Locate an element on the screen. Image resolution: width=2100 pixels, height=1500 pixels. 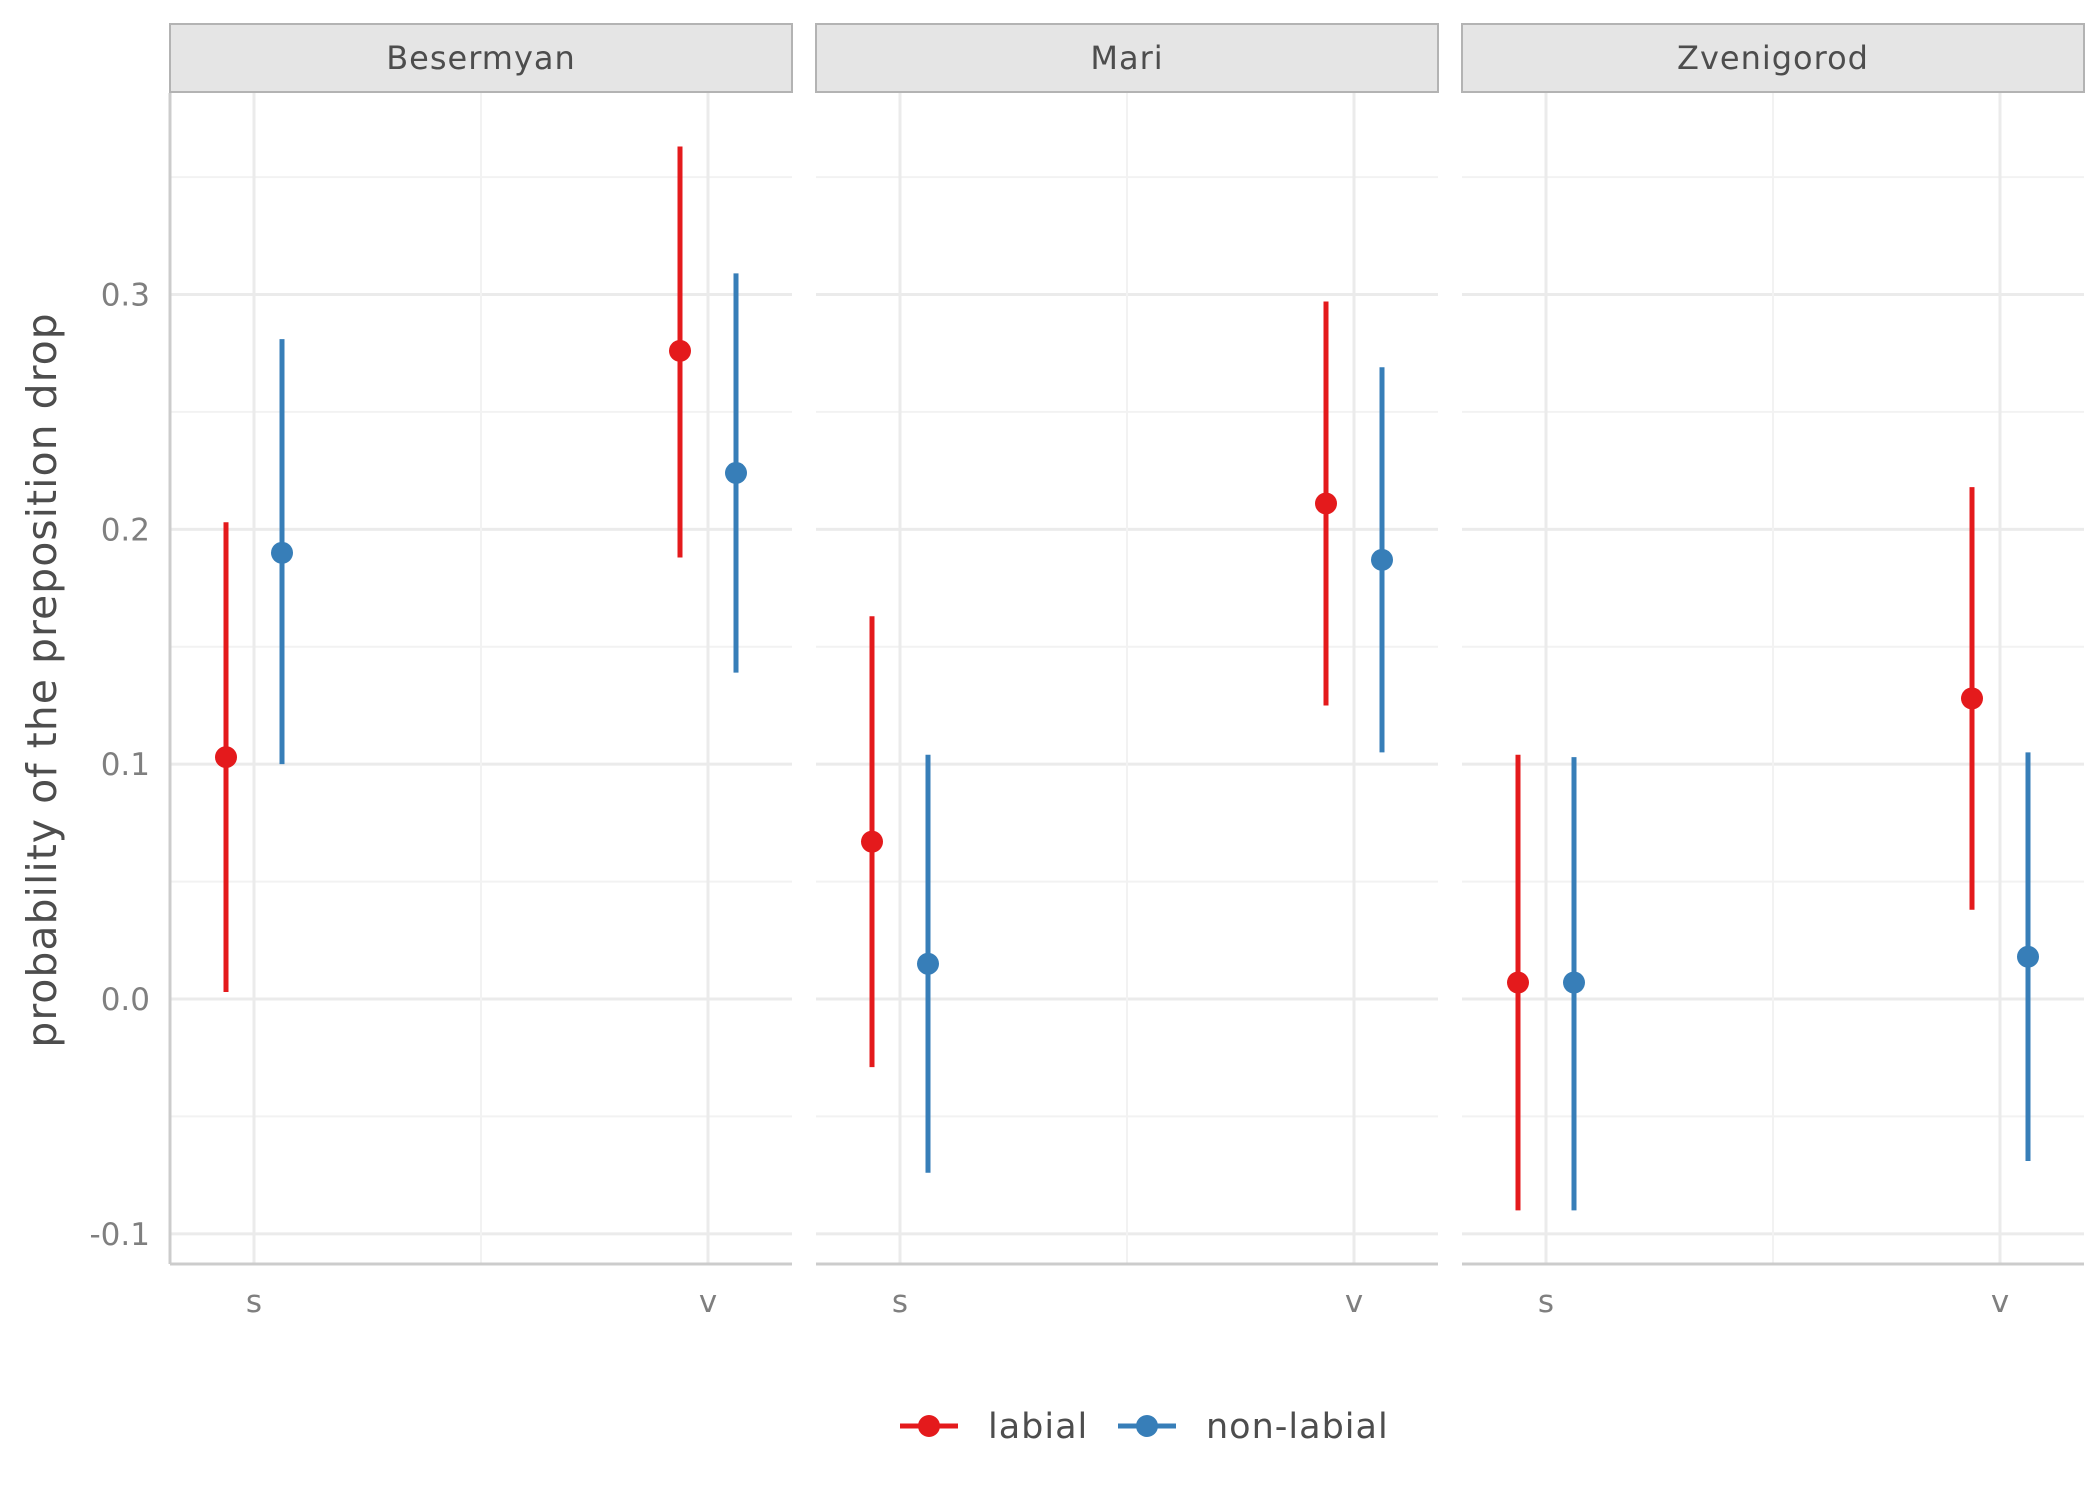
y-tick-label: -0.1 is located at coordinates (120, 1235).